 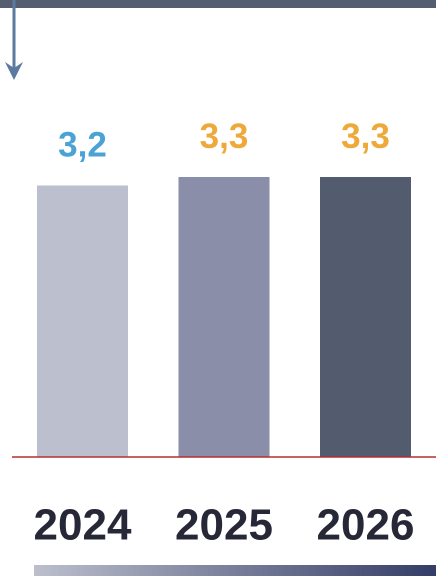 What do you see at coordinates (82, 145) in the screenshot?
I see `value-label: 3,2` at bounding box center [82, 145].